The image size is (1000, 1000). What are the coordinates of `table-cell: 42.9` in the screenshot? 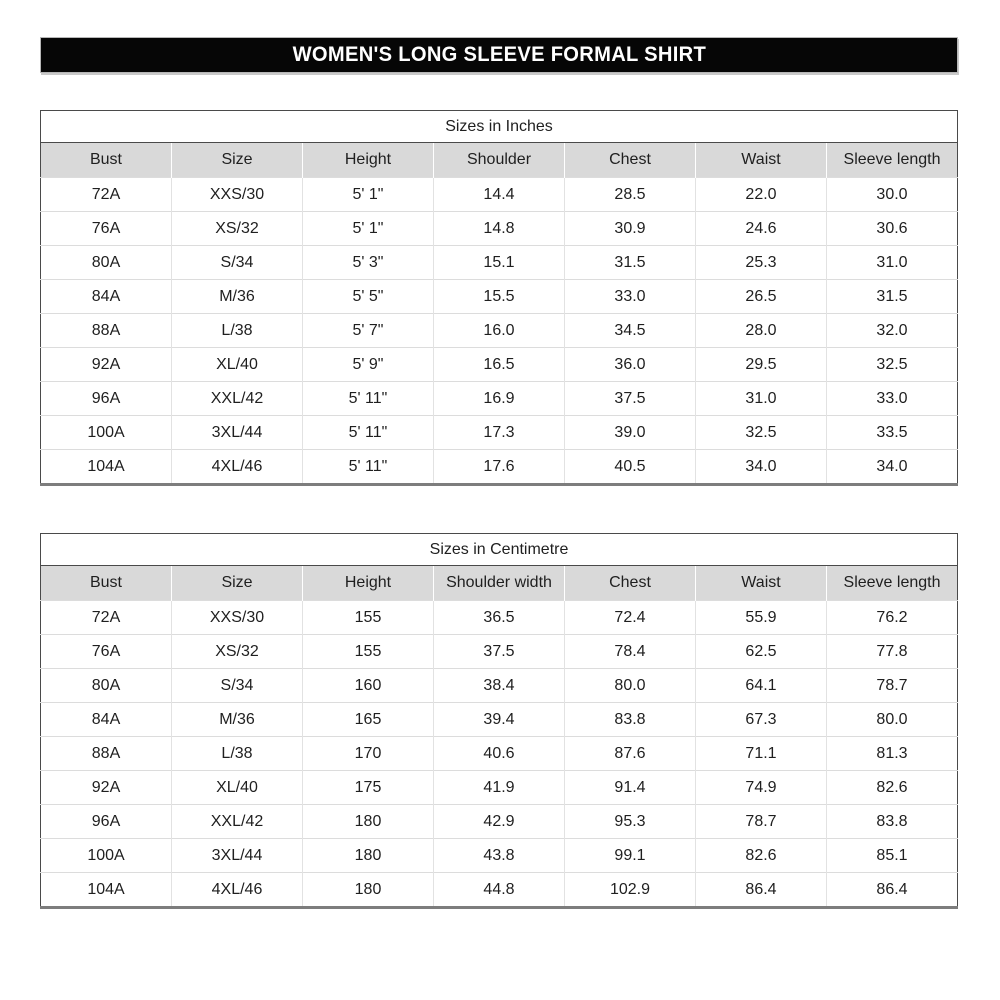 It's located at (499, 821).